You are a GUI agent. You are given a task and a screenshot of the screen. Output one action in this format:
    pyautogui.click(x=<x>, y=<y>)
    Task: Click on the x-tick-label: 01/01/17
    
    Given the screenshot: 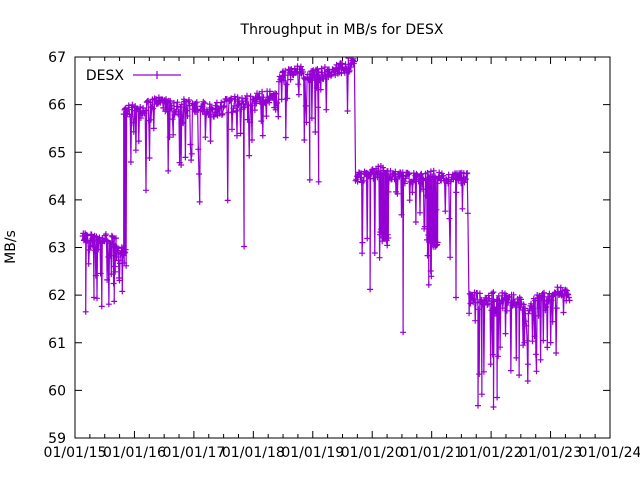 What is the action you would take?
    pyautogui.click(x=193, y=453)
    